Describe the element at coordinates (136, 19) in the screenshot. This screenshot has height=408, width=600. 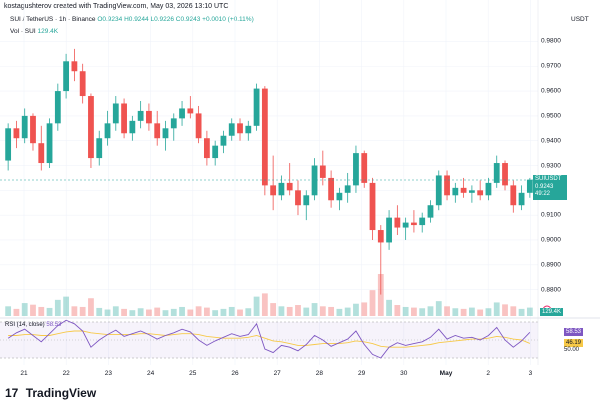
I see `ohlc-high: H0.9244` at that location.